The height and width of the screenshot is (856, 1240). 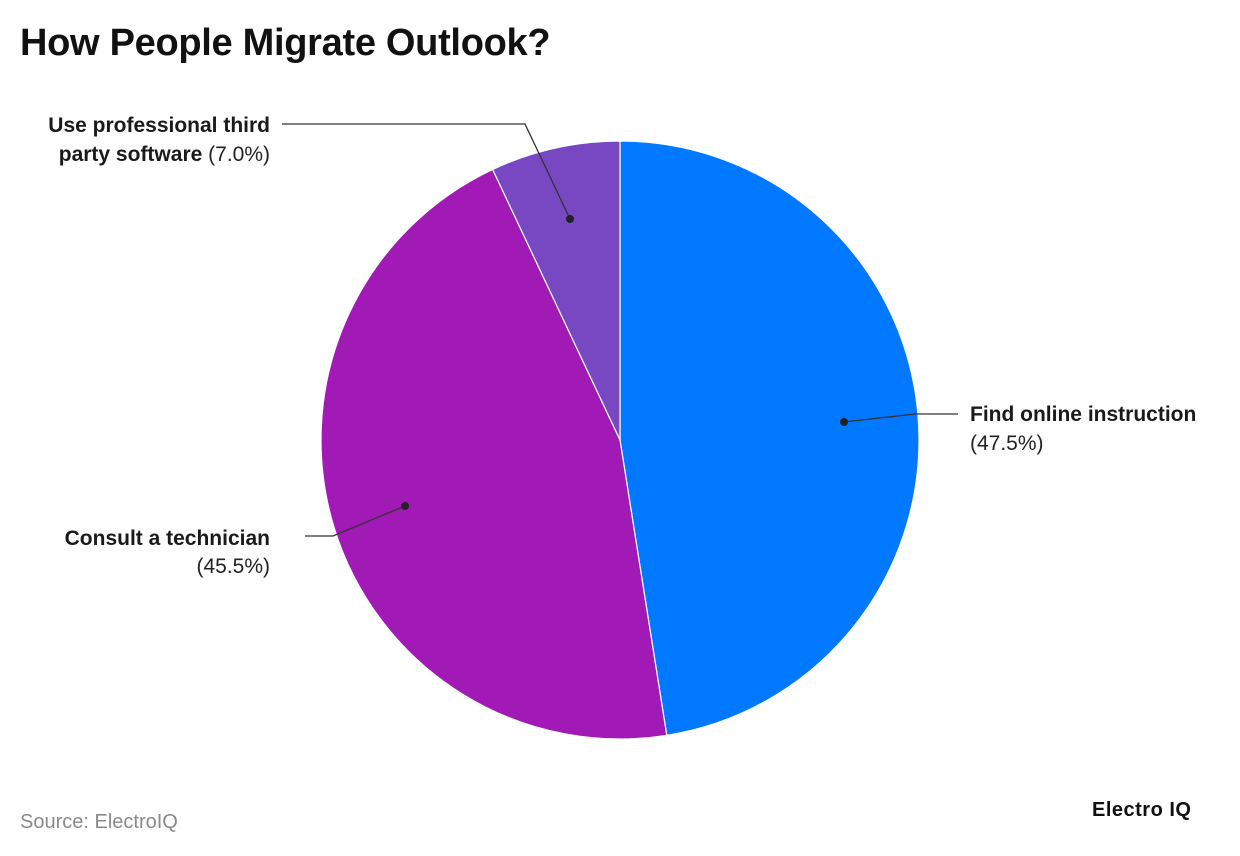 I want to click on slice-label-consult-a-technician: Consult a technician, so click(x=167, y=538).